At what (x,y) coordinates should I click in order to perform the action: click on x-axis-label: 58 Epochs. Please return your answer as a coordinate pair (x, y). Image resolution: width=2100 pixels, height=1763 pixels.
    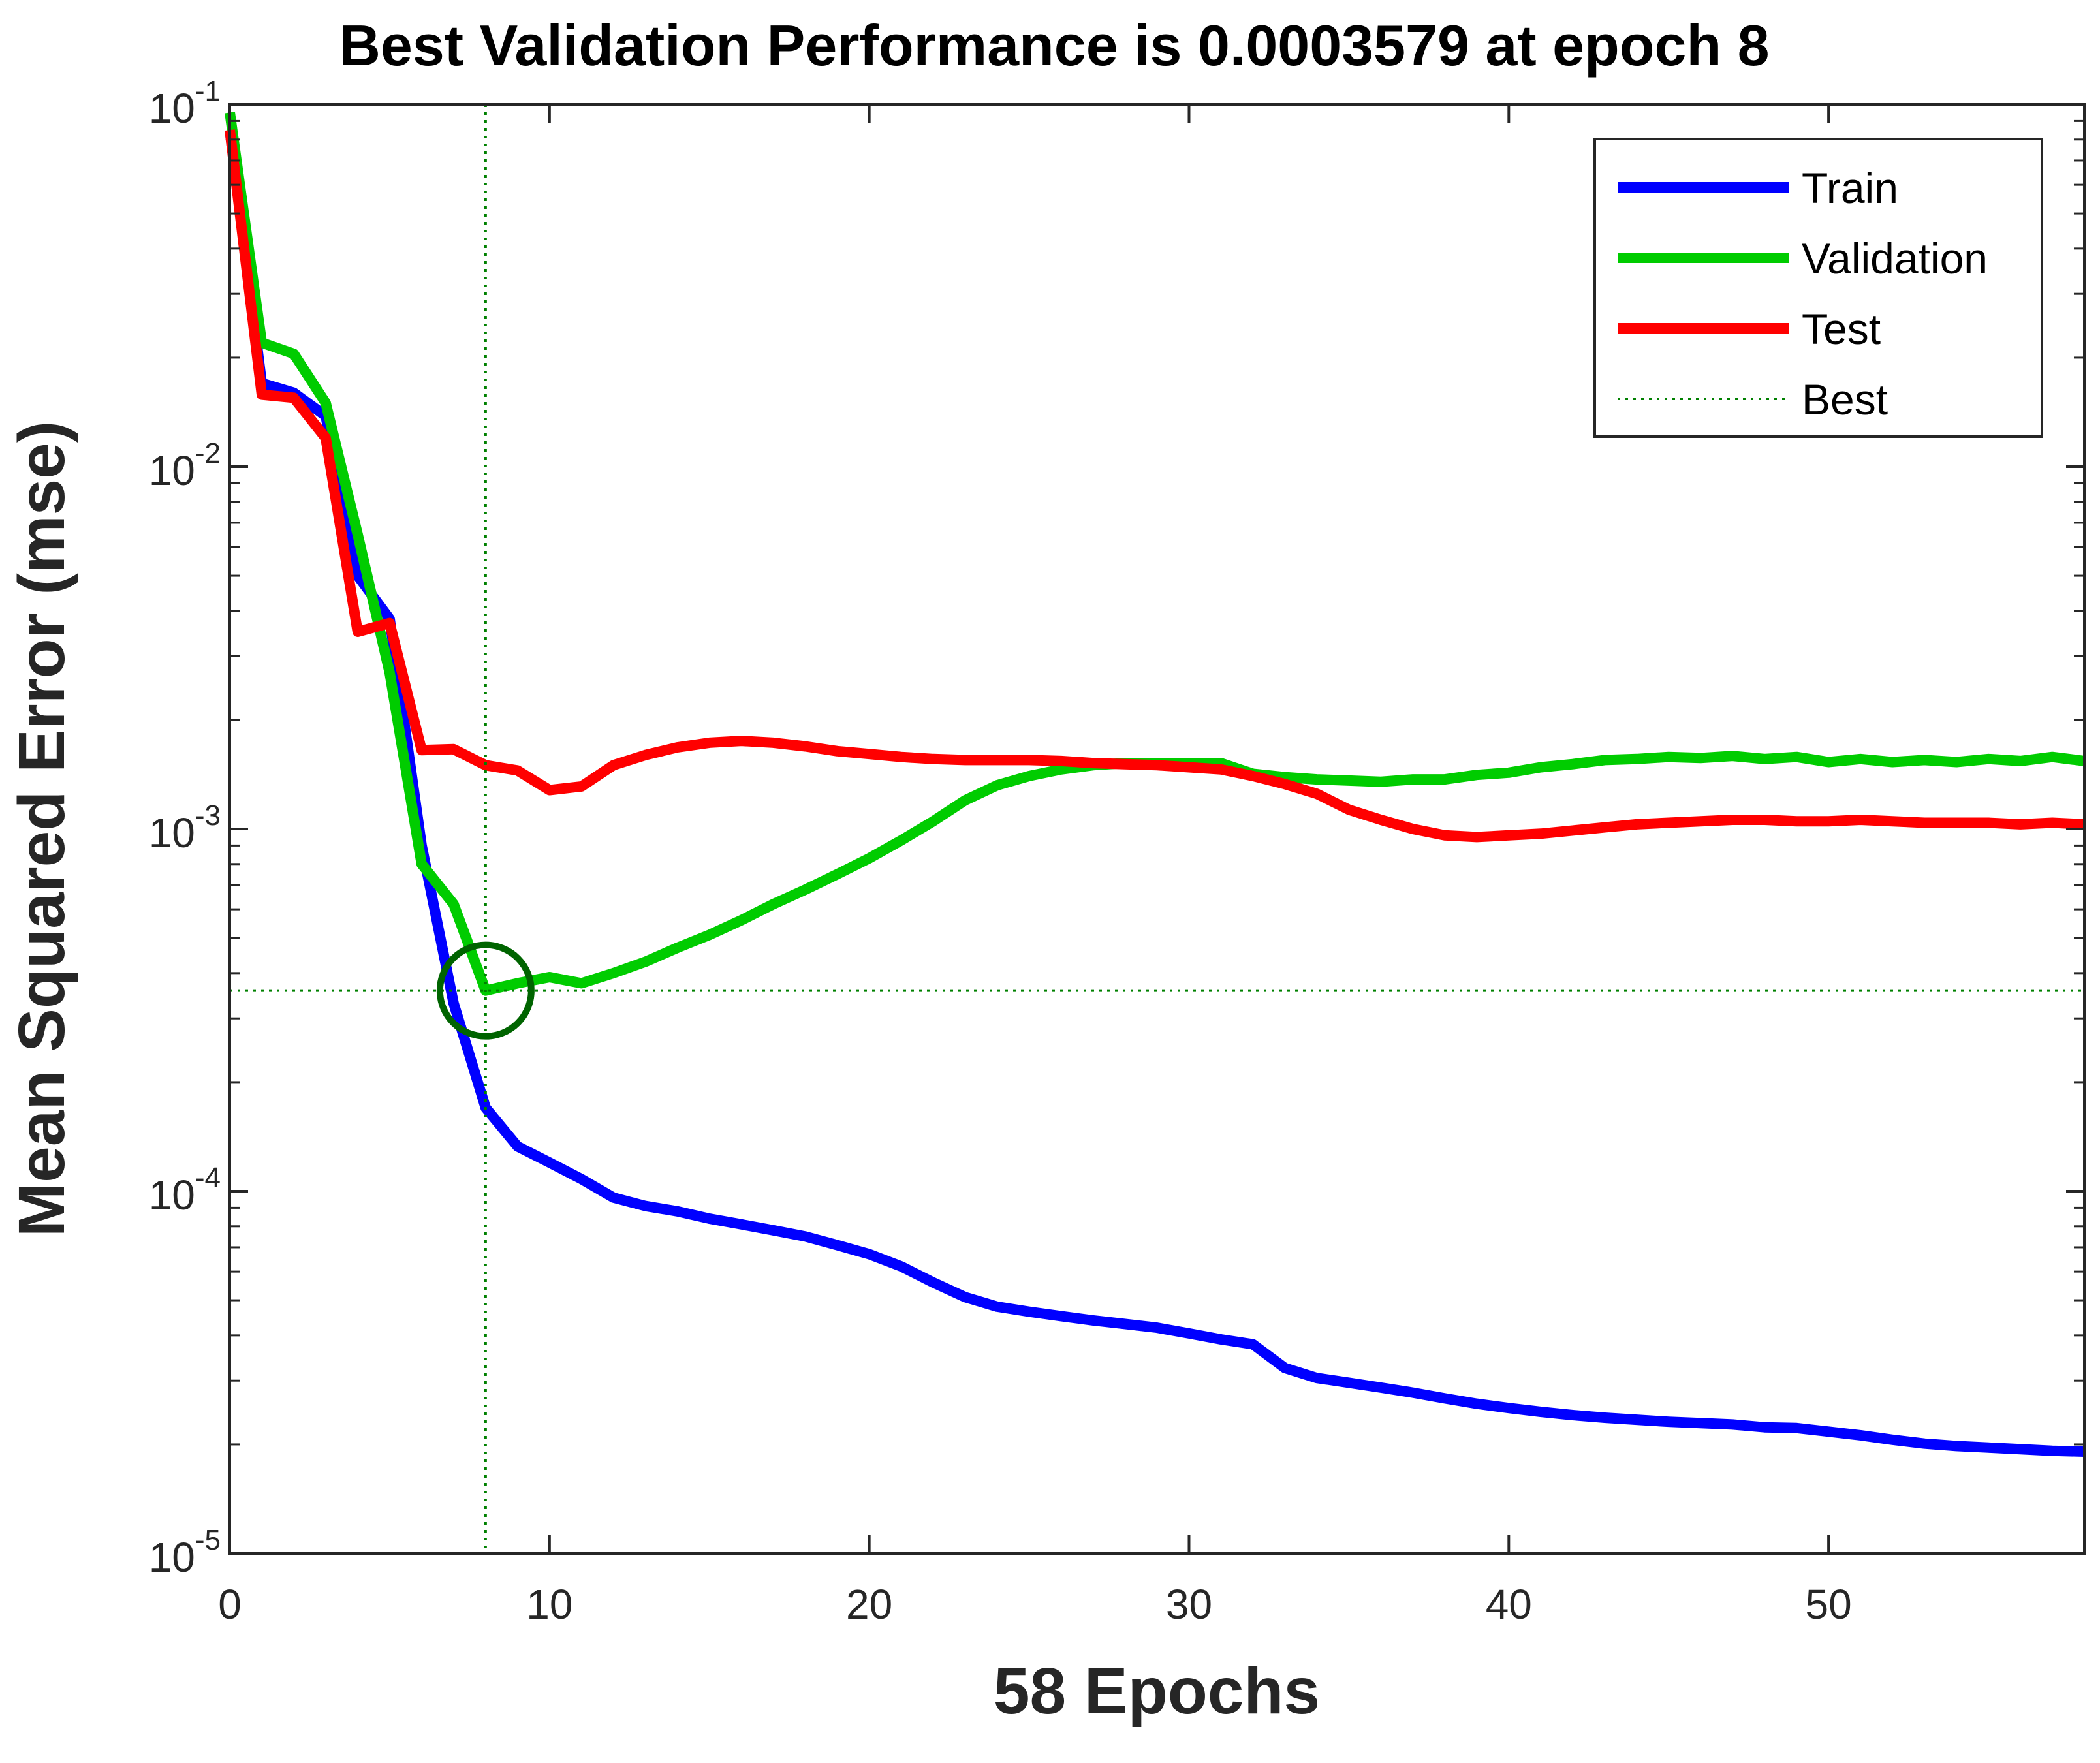
    Looking at the image, I should click on (1157, 1691).